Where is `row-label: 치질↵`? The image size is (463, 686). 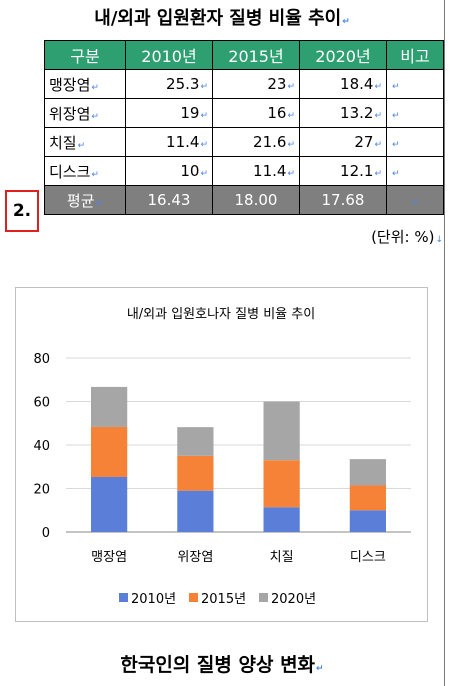 row-label: 치질↵ is located at coordinates (85, 142).